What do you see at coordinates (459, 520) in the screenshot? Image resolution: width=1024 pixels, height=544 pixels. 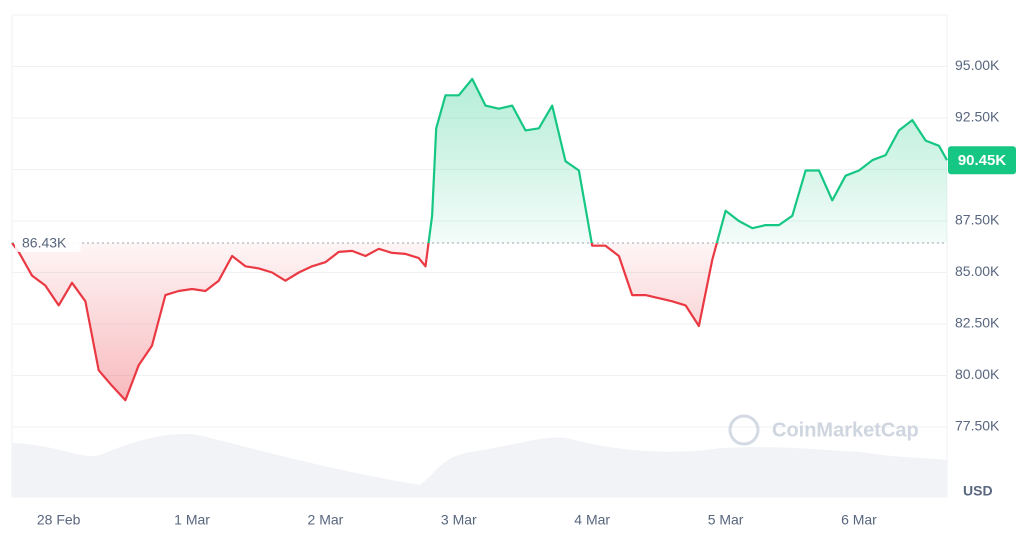 I see `x-tick-label: 3 Mar` at bounding box center [459, 520].